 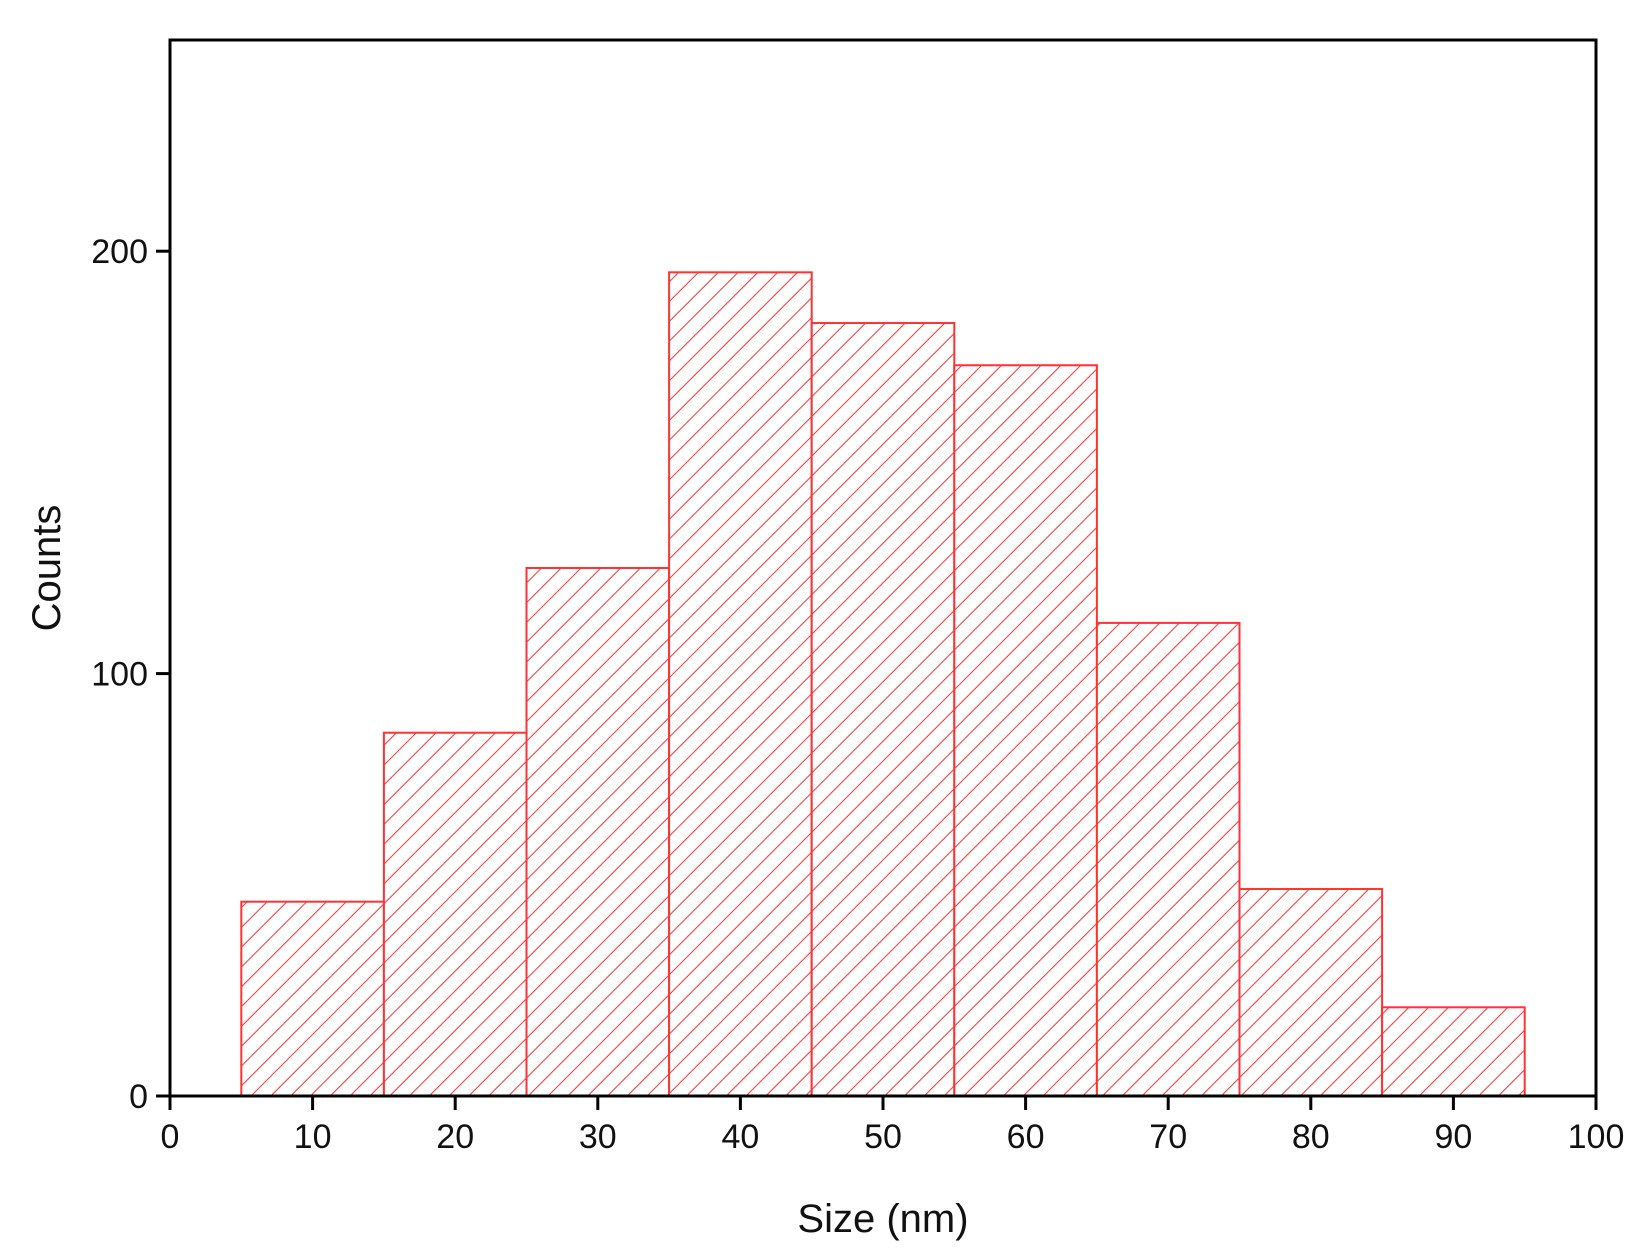 I want to click on x-tick-label: 100, so click(x=1596, y=1137).